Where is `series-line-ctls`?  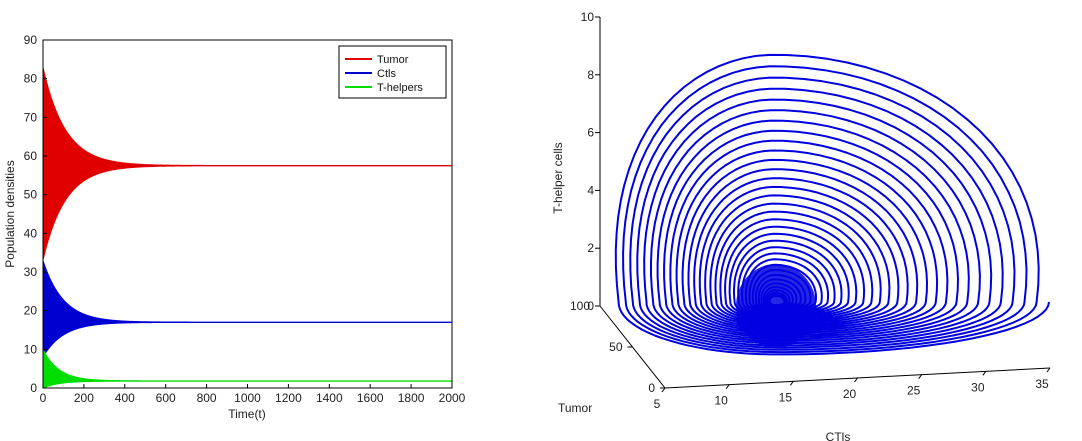
series-line-ctls is located at coordinates (247, 308).